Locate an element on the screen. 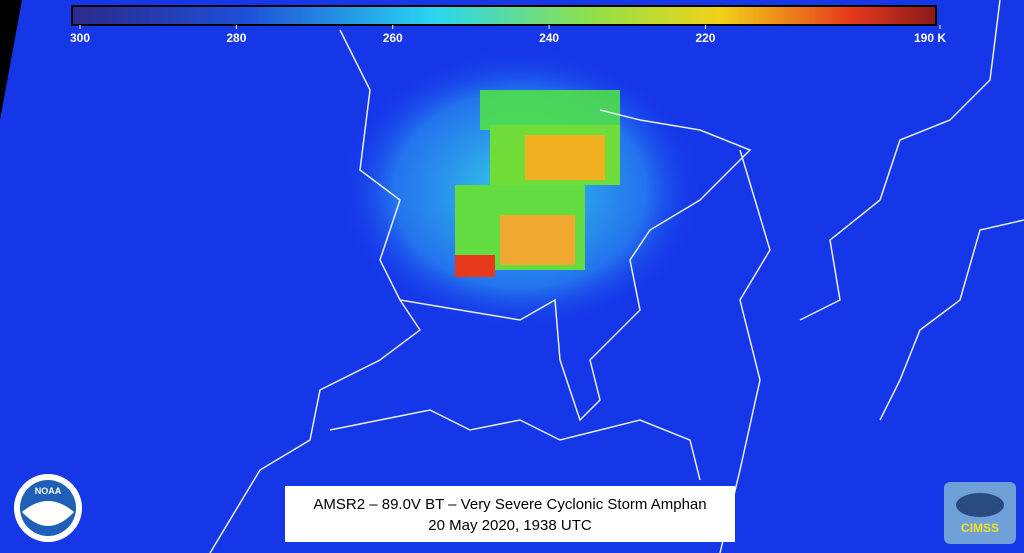 The width and height of the screenshot is (1024, 553). colorbar is located at coordinates (504, 15).